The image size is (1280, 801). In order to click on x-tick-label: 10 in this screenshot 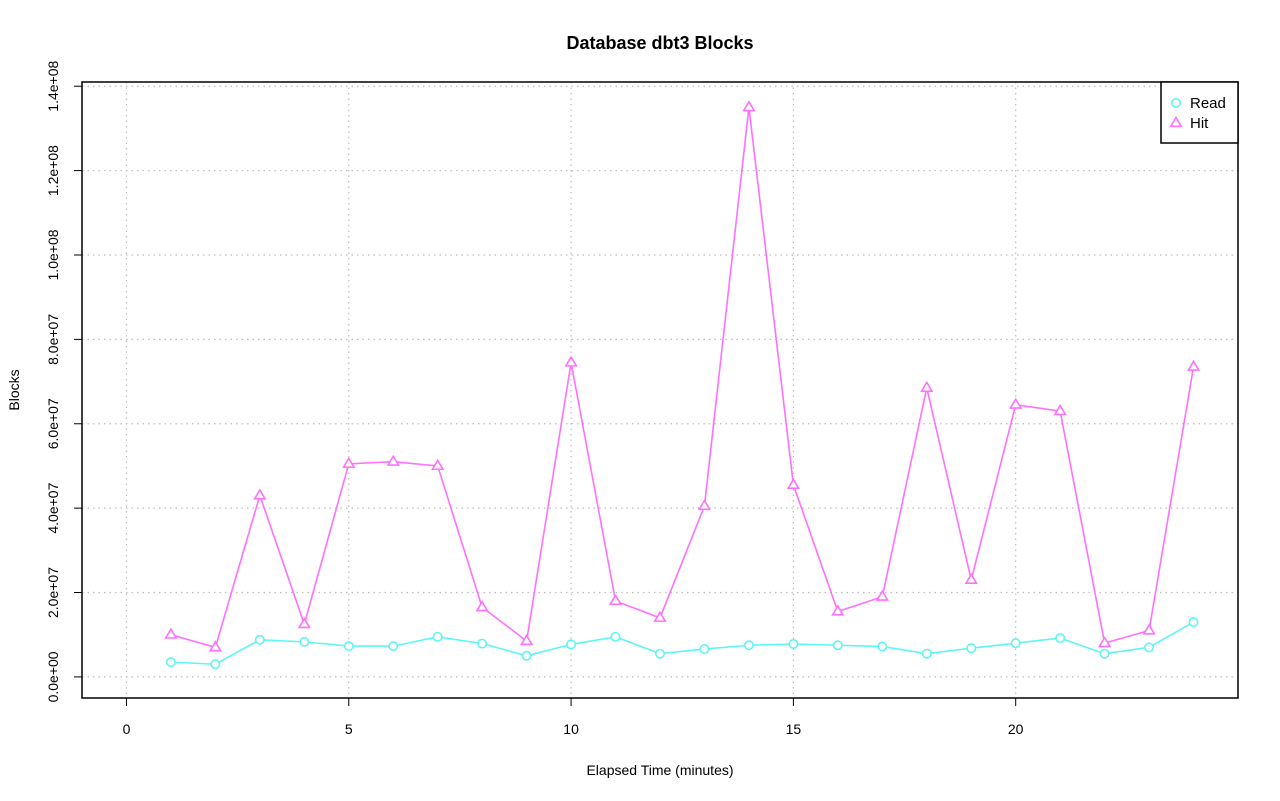, I will do `click(571, 729)`.